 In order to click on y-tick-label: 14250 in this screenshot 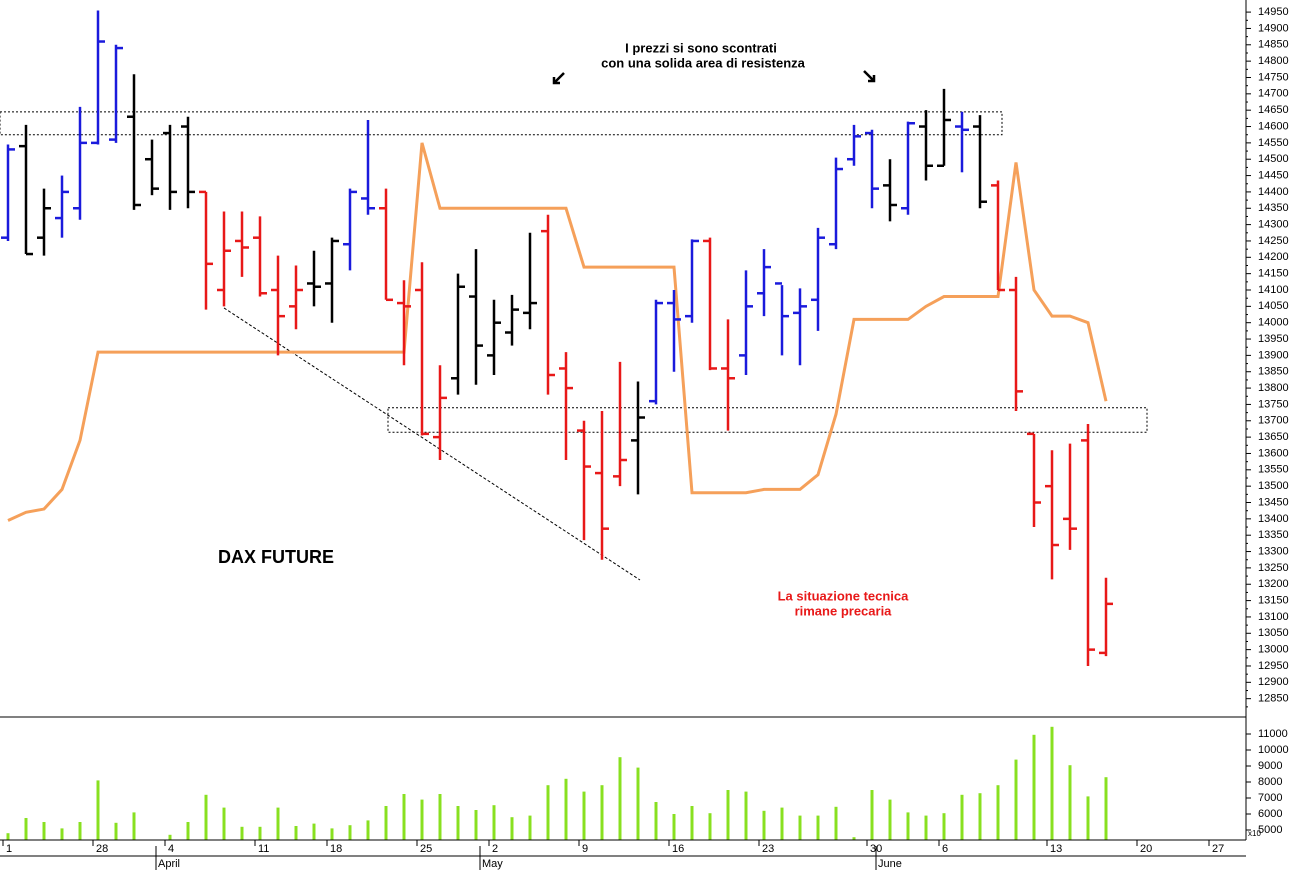, I will do `click(1273, 241)`.